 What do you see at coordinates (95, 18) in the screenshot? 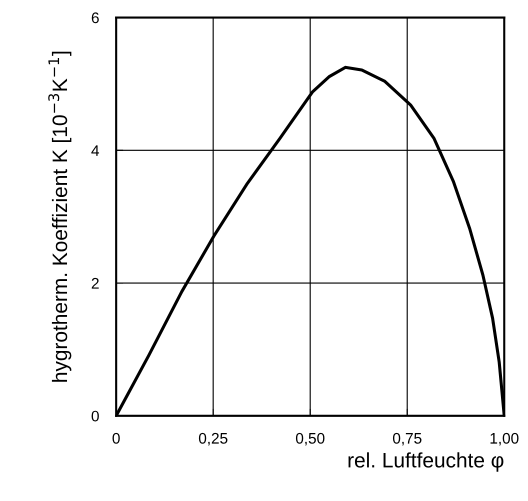
I see `y-tick-label: 6` at bounding box center [95, 18].